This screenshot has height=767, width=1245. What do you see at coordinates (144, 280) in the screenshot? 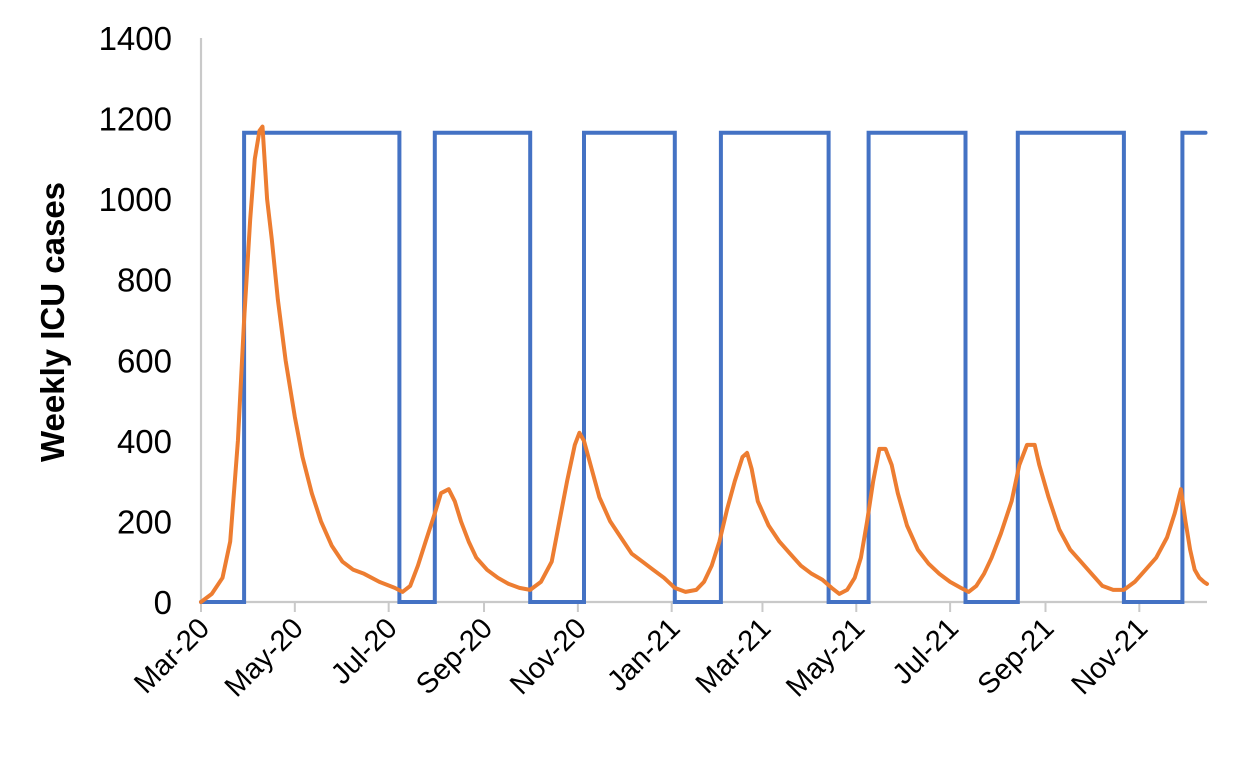
I see `y-tick-label: 800` at bounding box center [144, 280].